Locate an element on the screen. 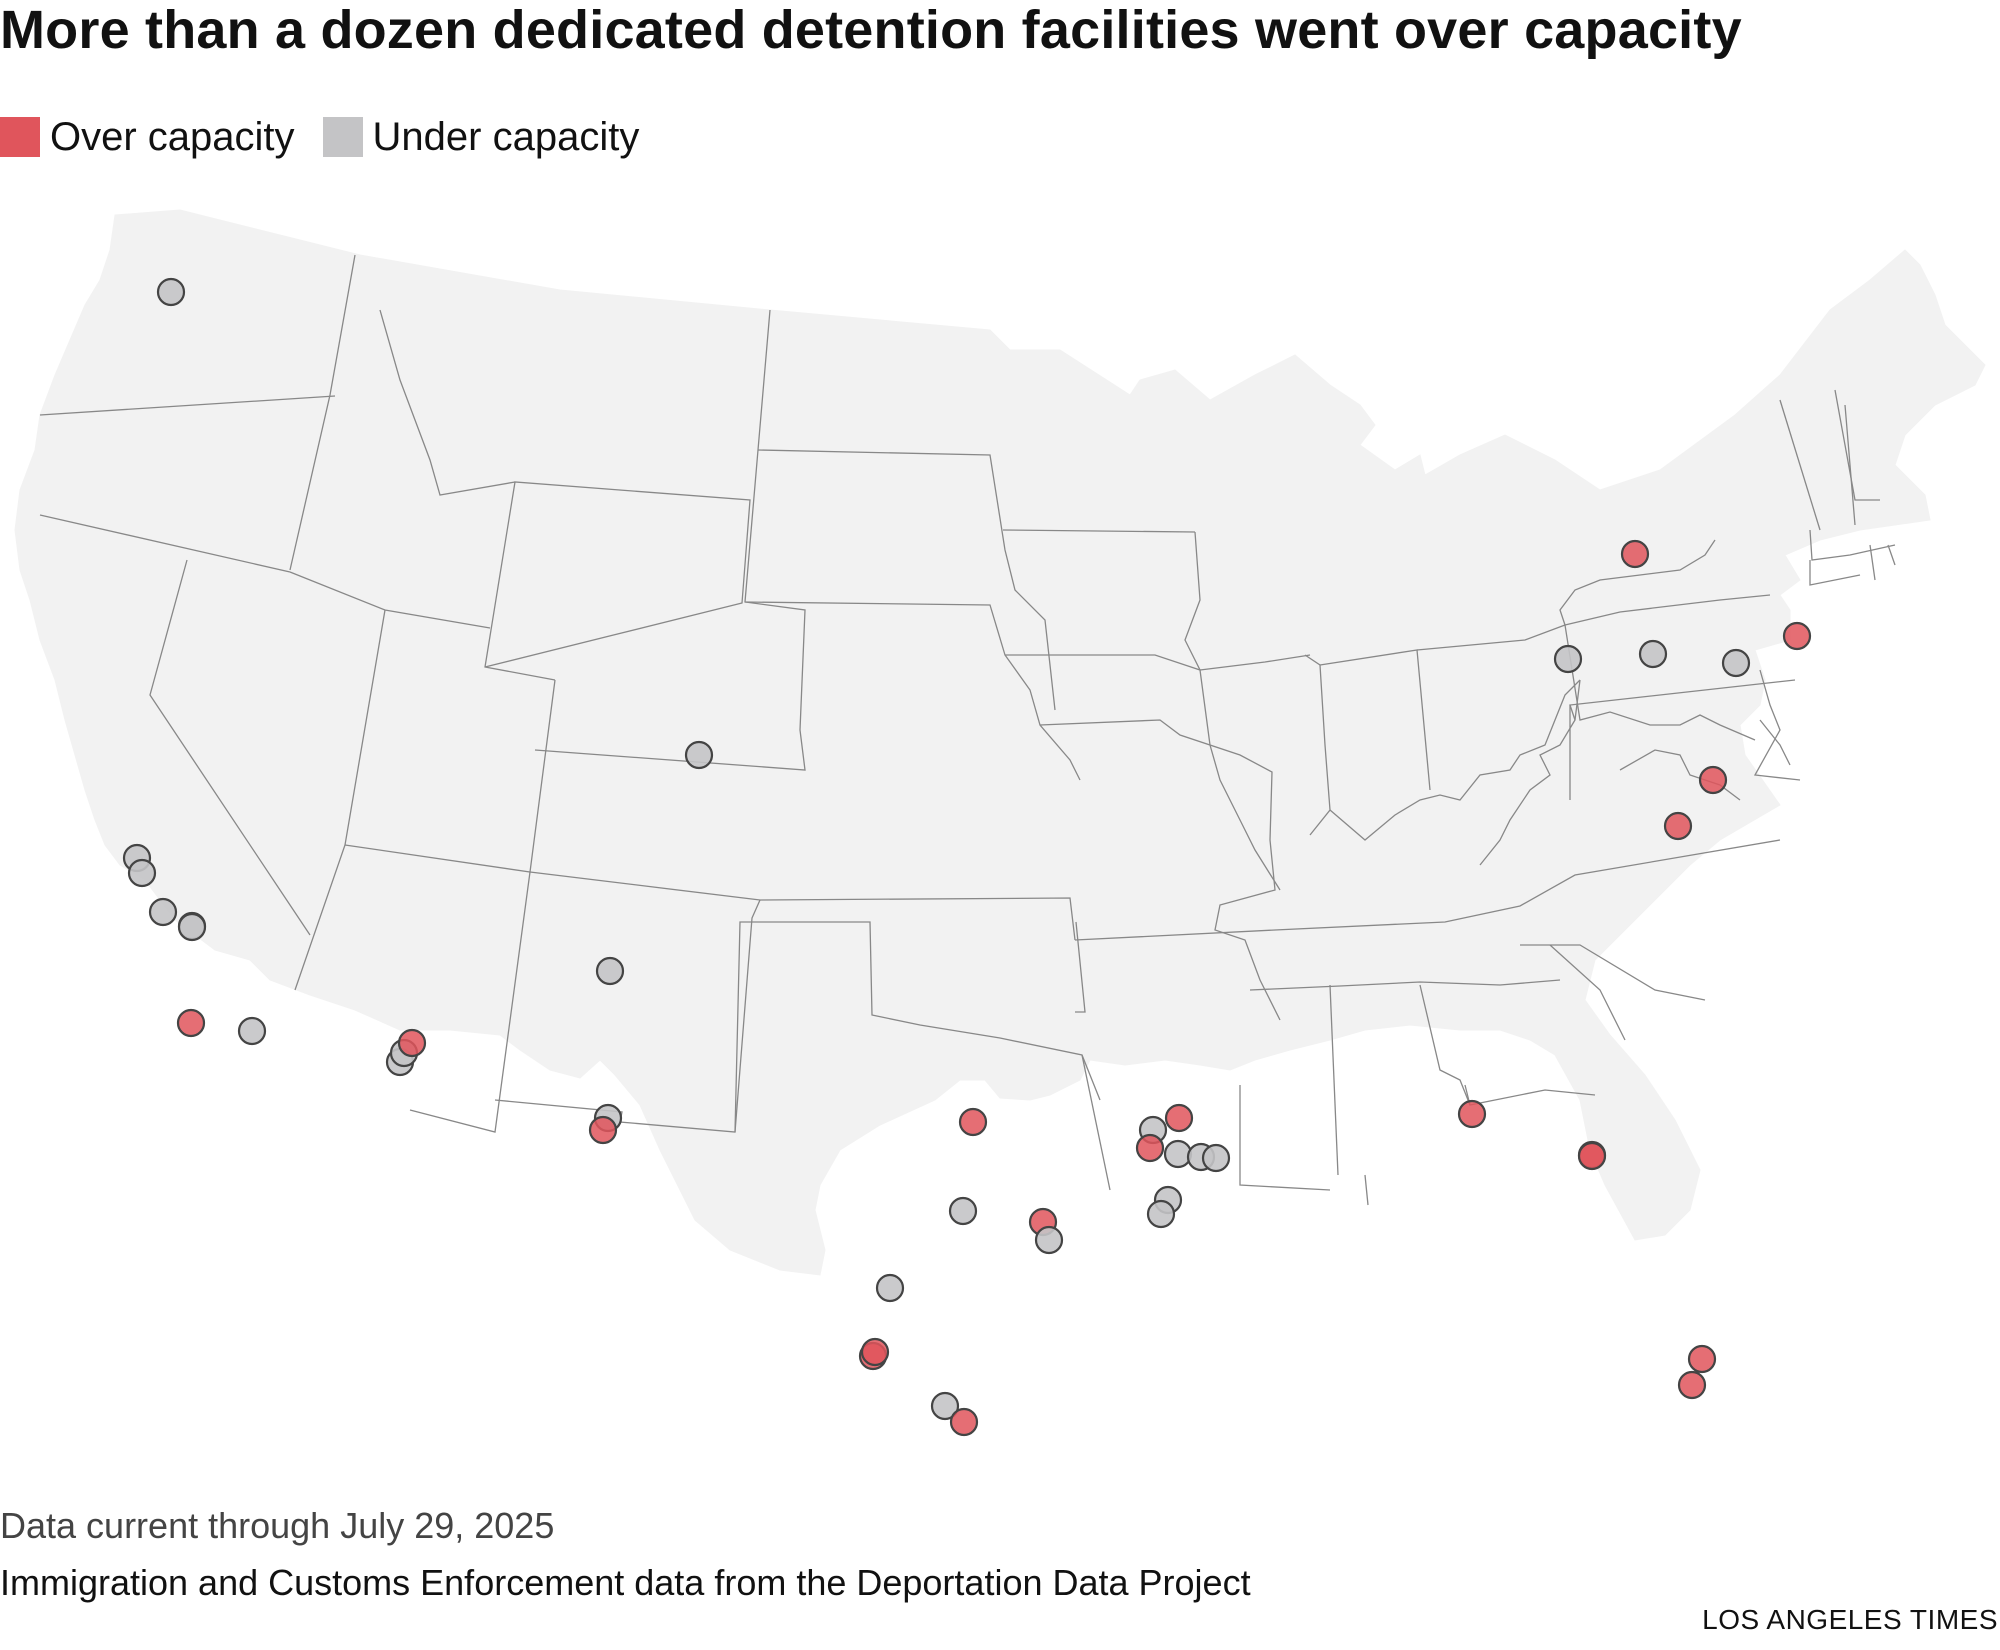 Image resolution: width=2000 pixels, height=1650 pixels. legend-swatch-under is located at coordinates (342, 137).